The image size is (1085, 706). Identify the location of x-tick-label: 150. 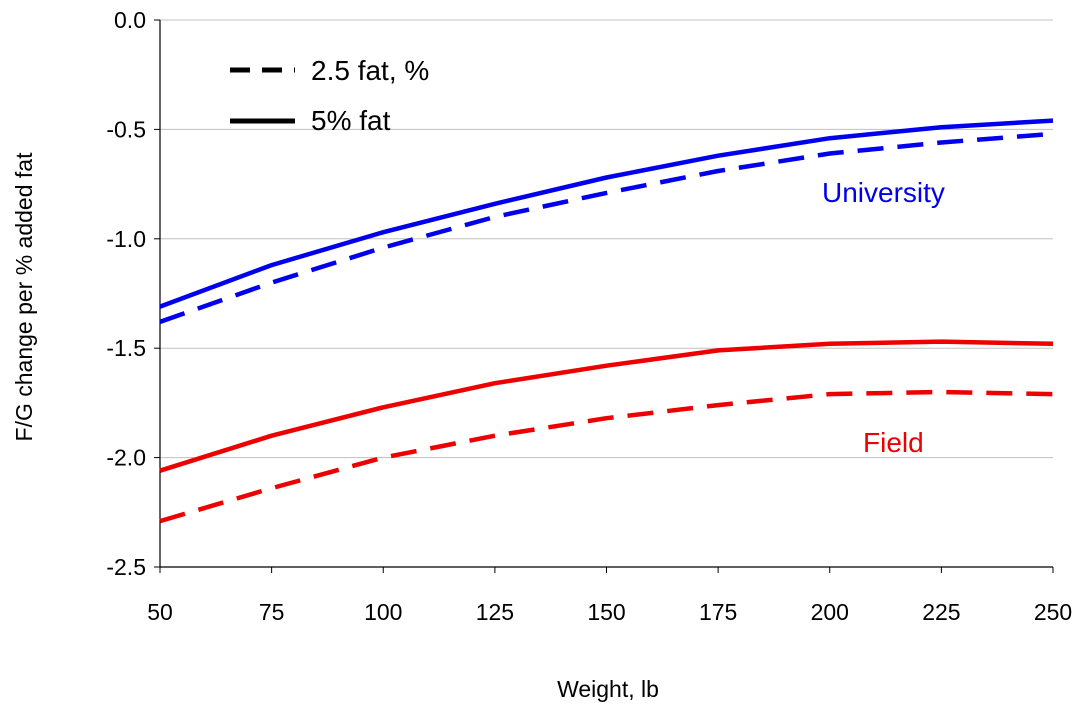
(606, 612).